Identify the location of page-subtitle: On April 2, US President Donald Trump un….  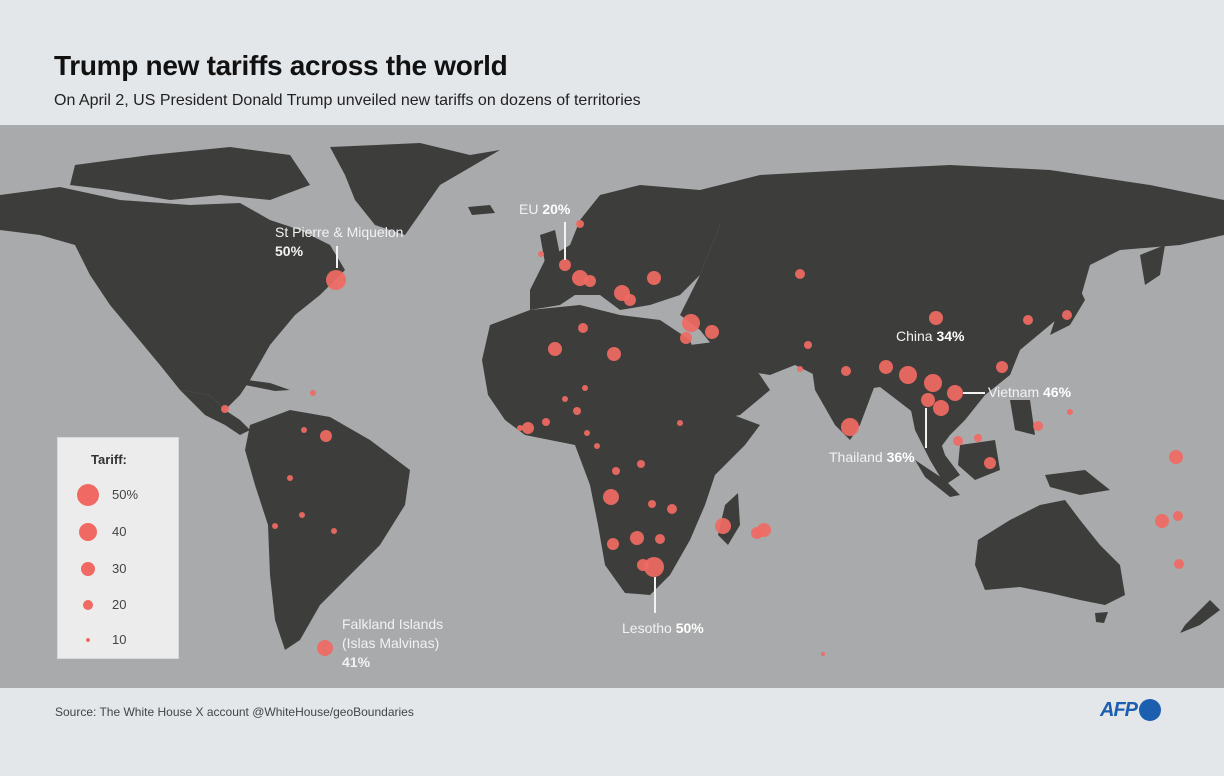
(347, 100).